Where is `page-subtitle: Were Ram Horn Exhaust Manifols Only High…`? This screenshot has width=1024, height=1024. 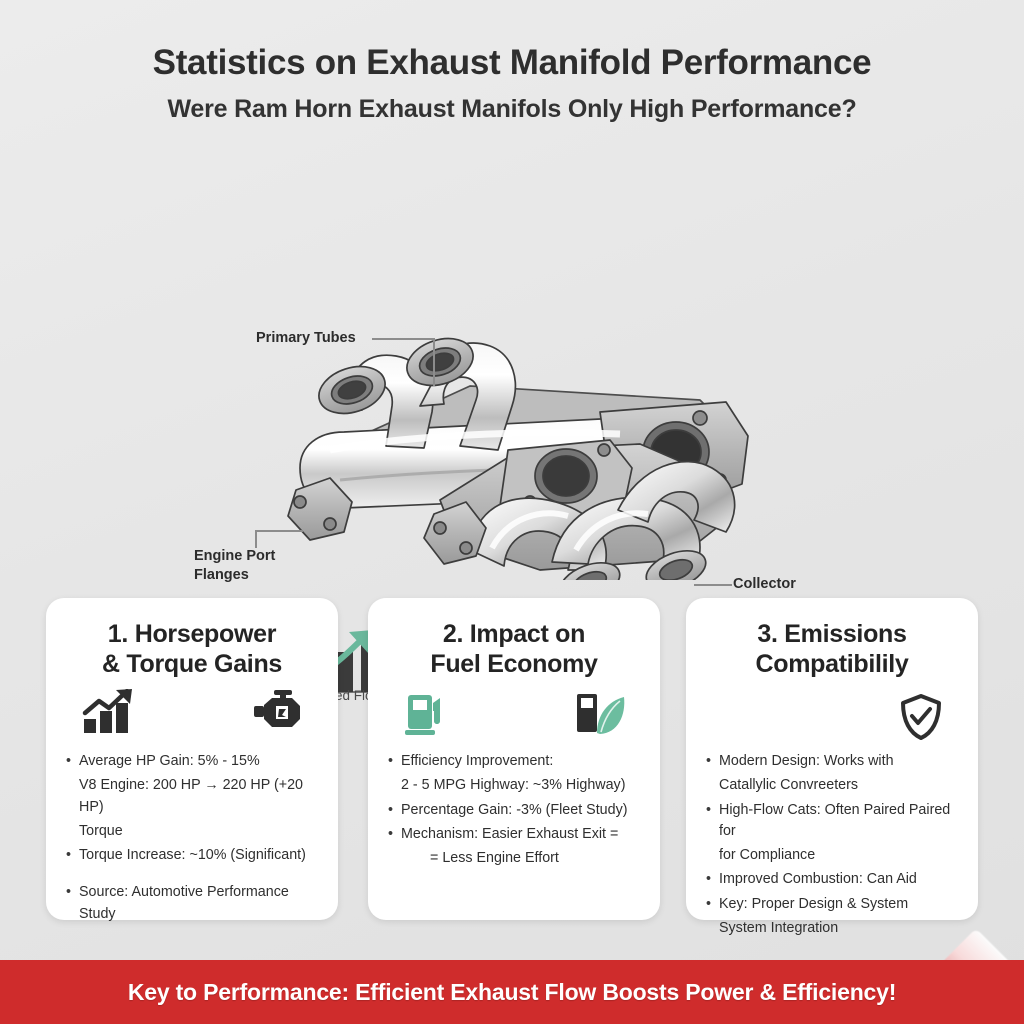
page-subtitle: Were Ram Horn Exhaust Manifols Only High… is located at coordinates (512, 108).